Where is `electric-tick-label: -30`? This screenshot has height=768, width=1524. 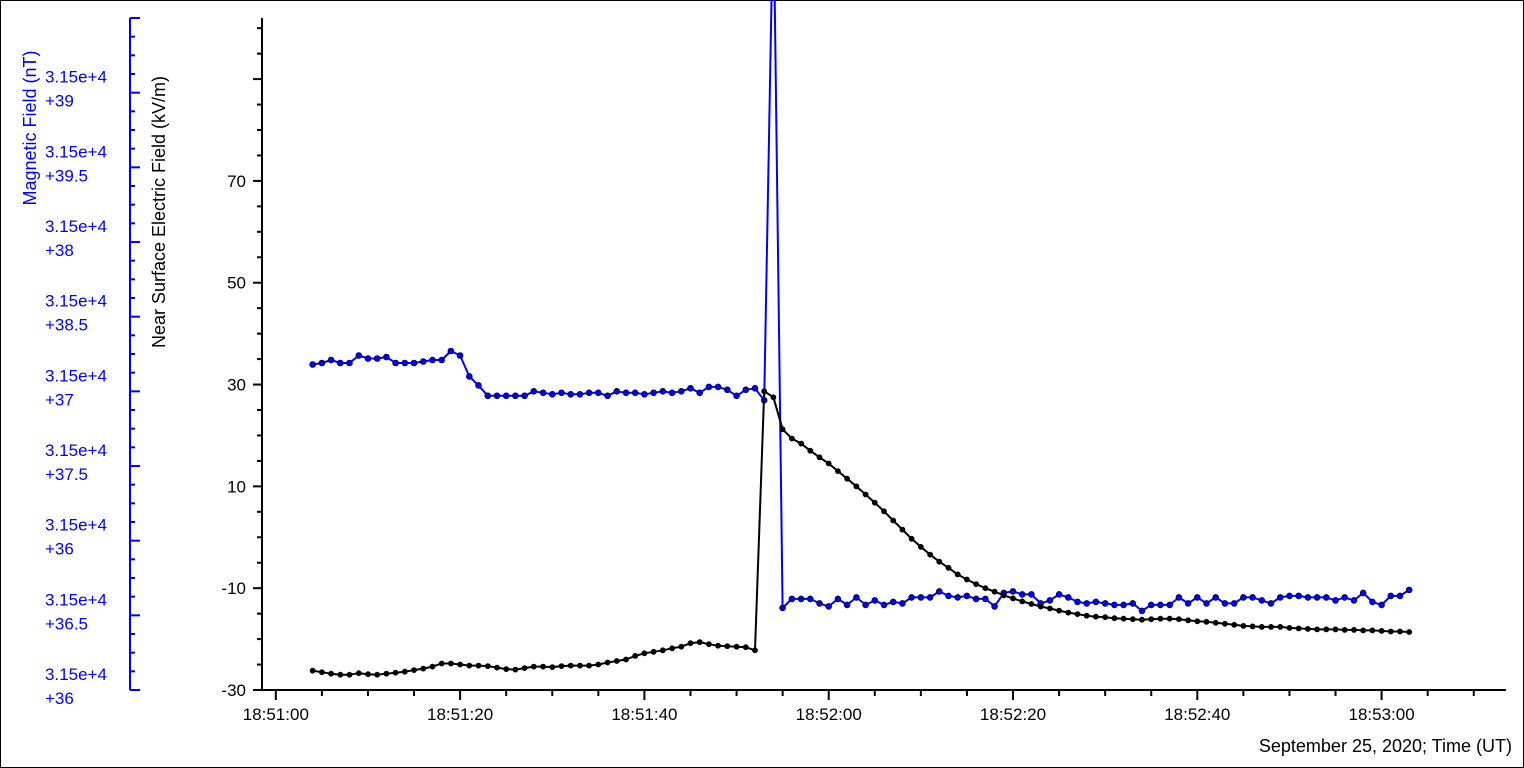 electric-tick-label: -30 is located at coordinates (233, 690).